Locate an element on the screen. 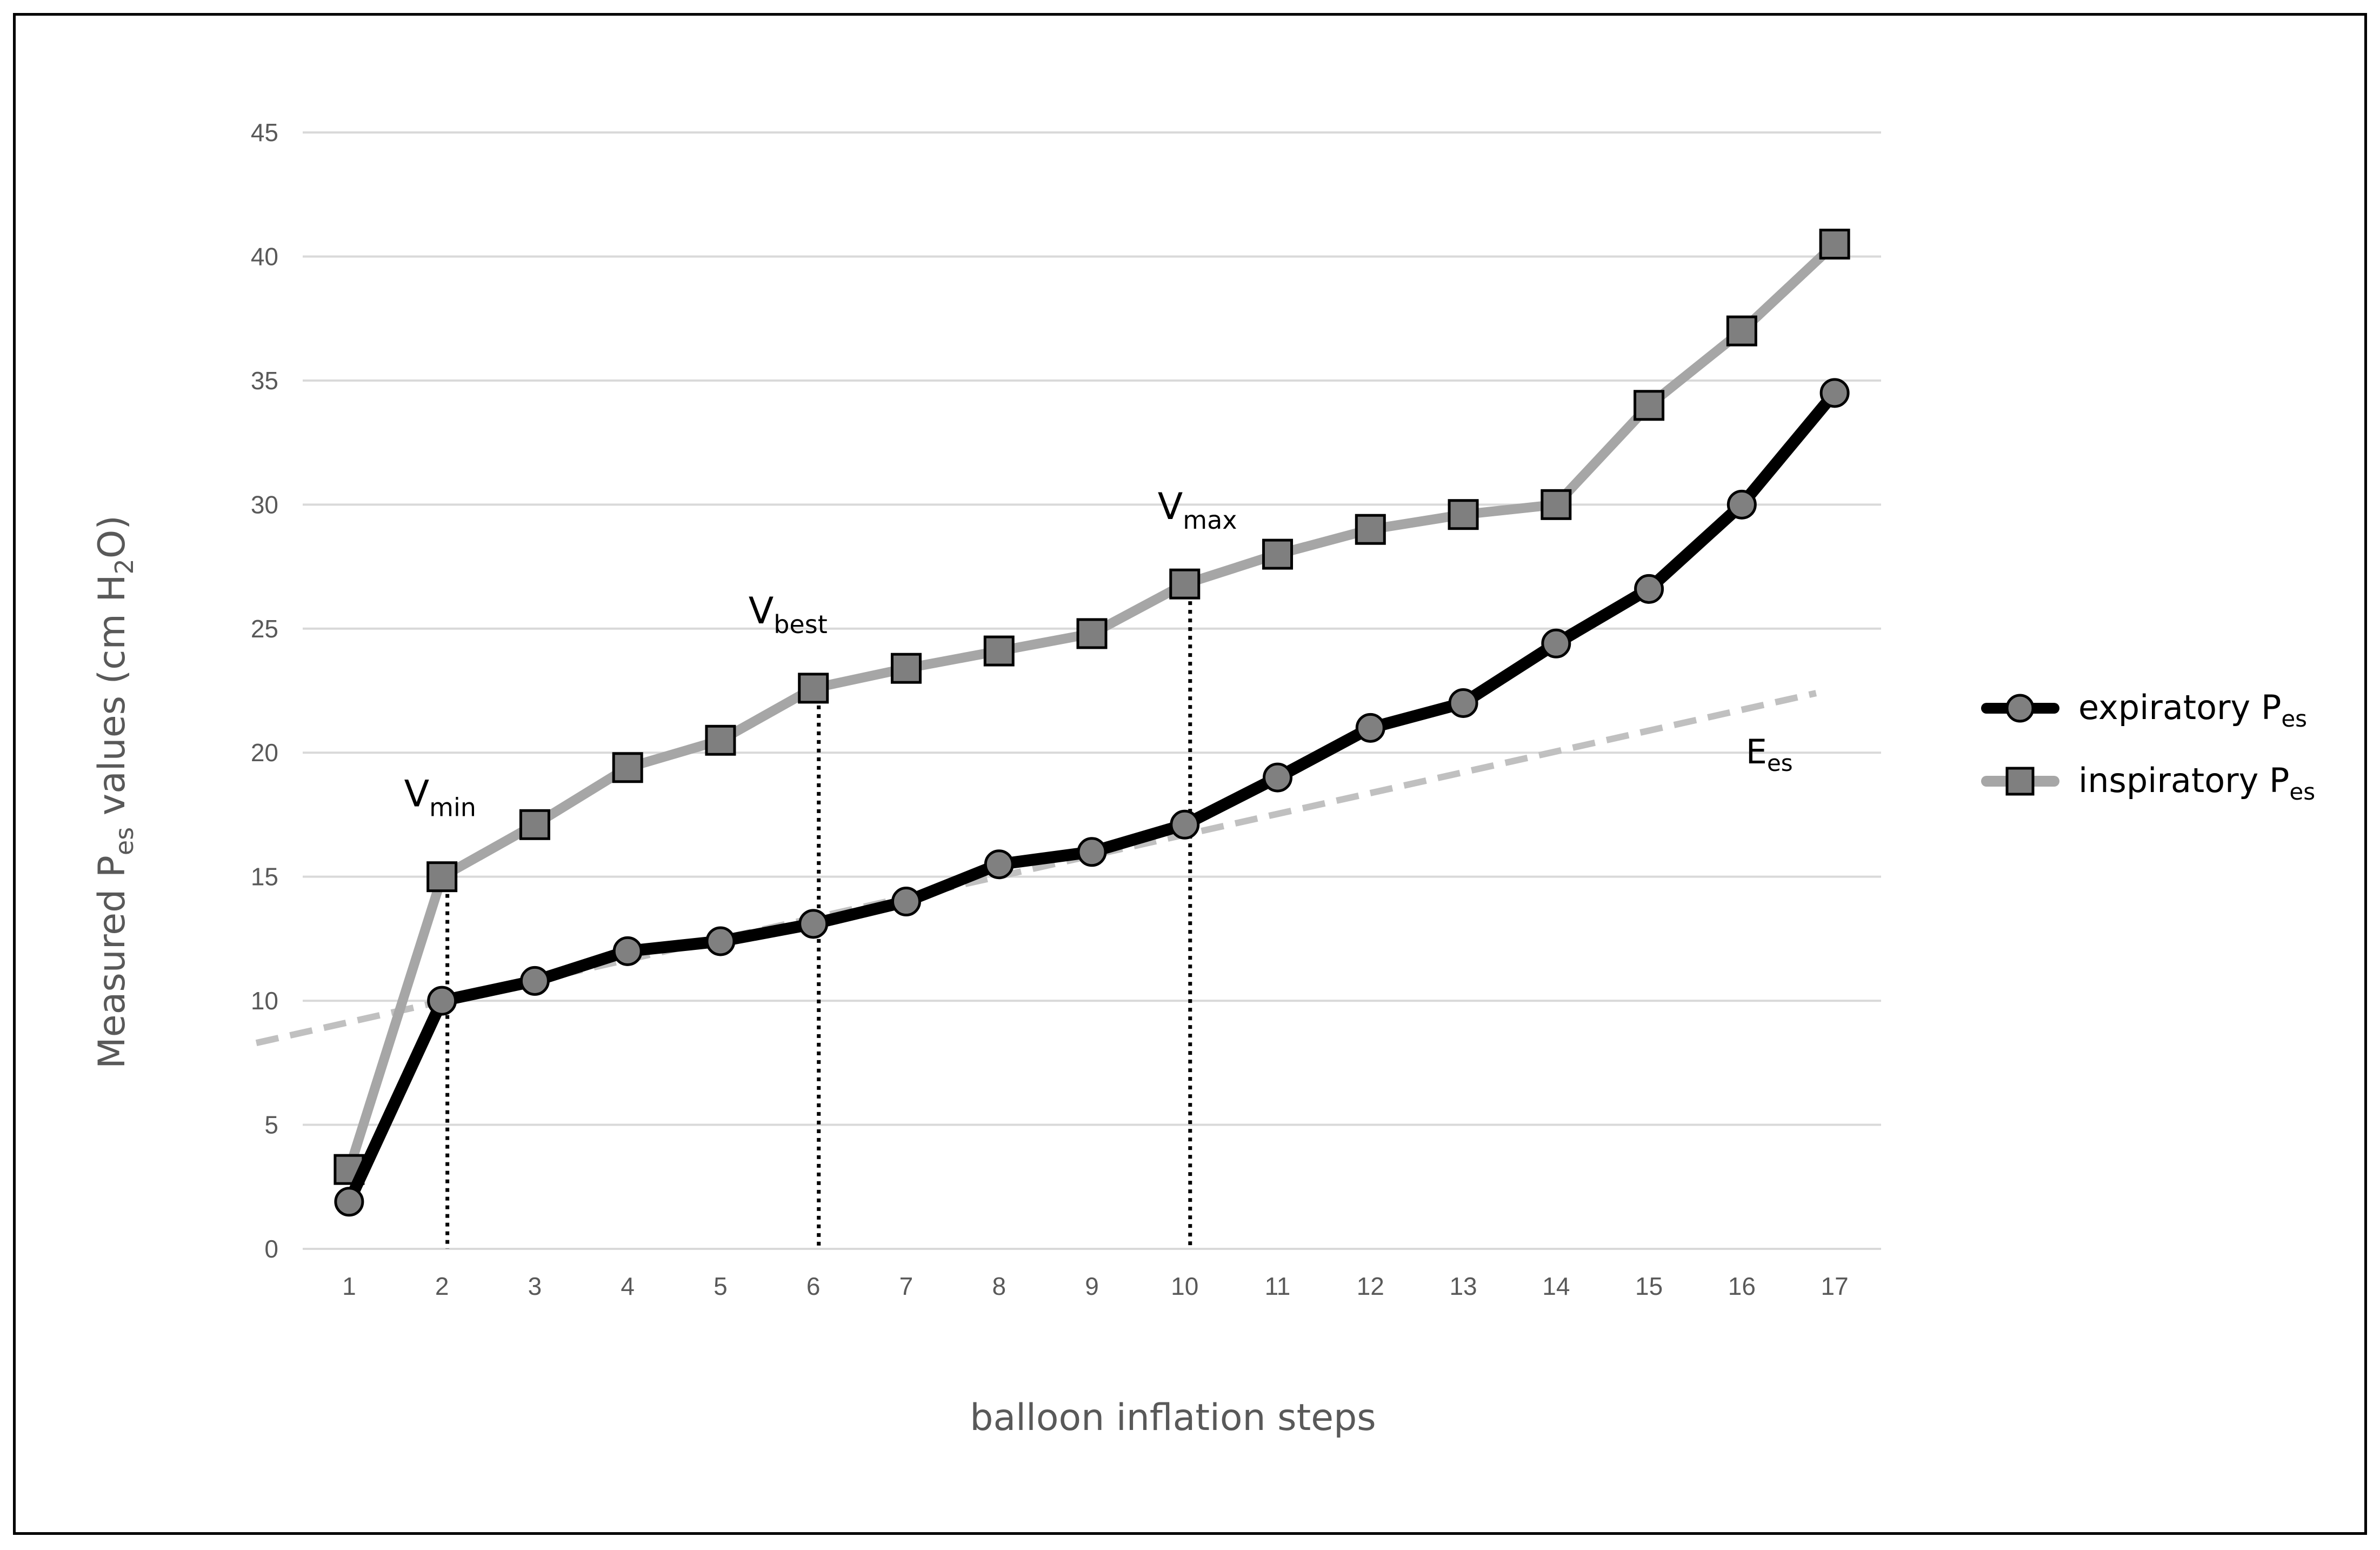  x-tick-14: 14 is located at coordinates (1556, 1286).